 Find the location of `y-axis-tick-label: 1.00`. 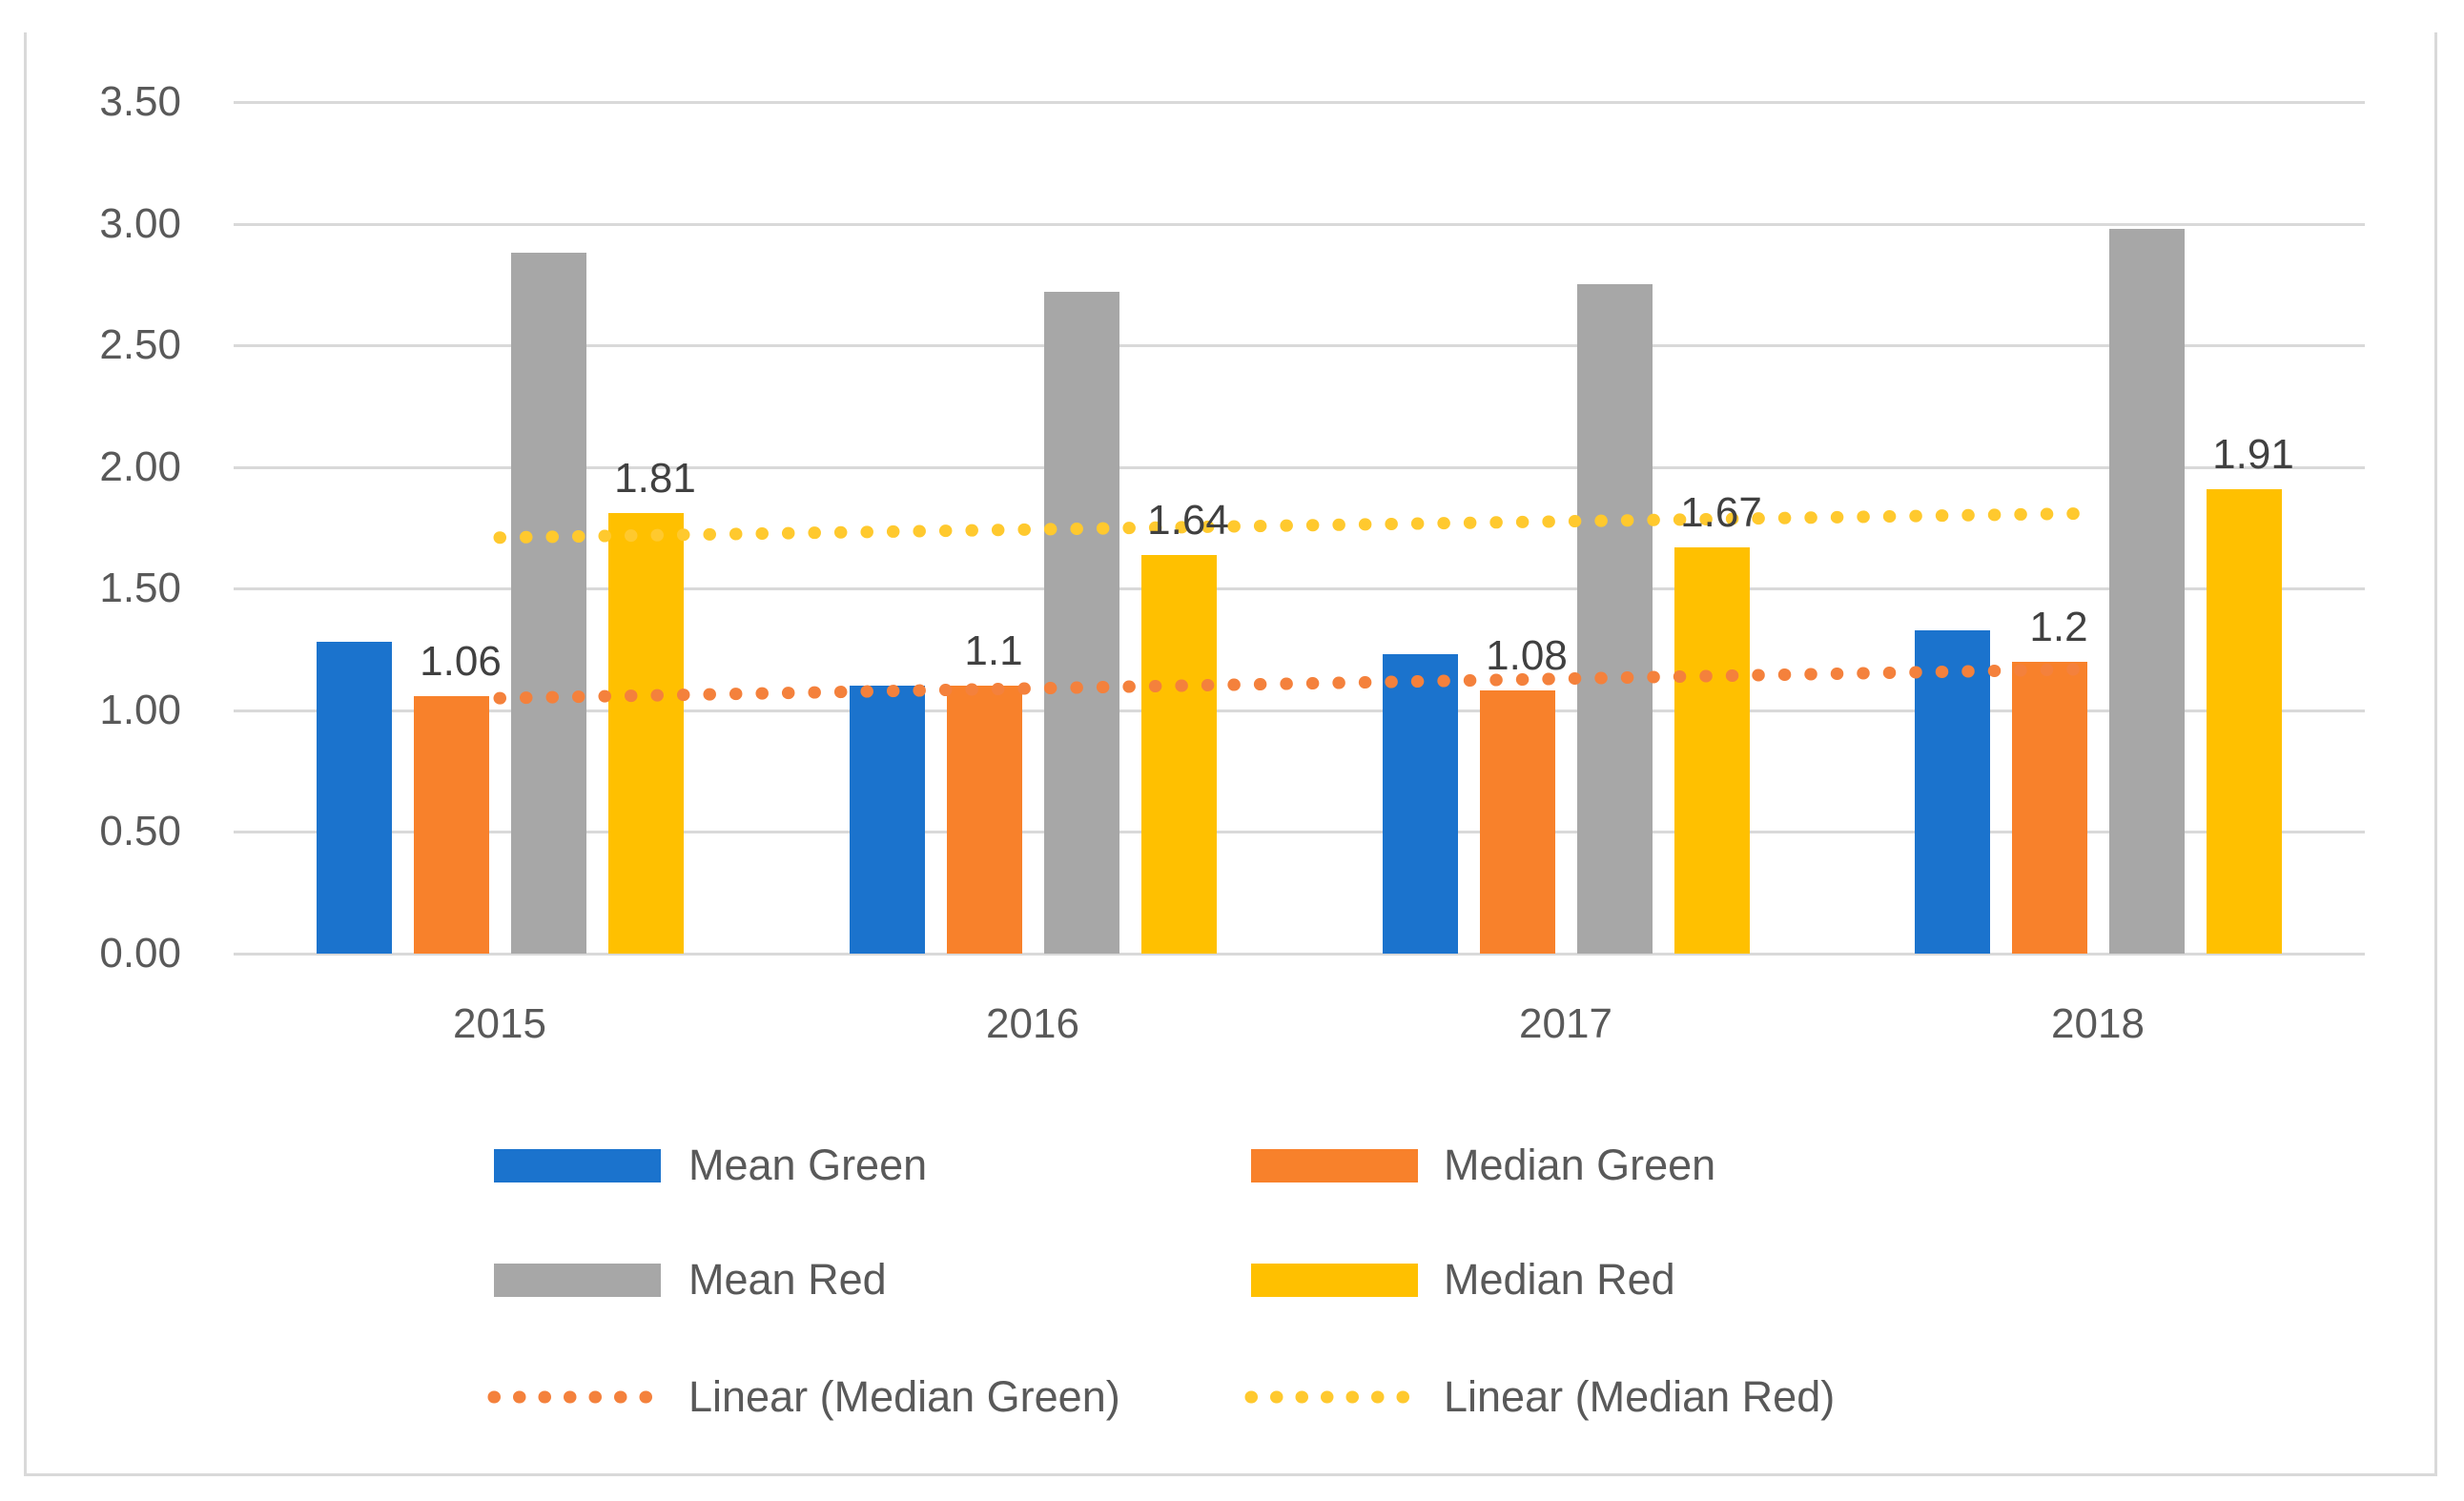

y-axis-tick-label: 1.00 is located at coordinates (140, 709).